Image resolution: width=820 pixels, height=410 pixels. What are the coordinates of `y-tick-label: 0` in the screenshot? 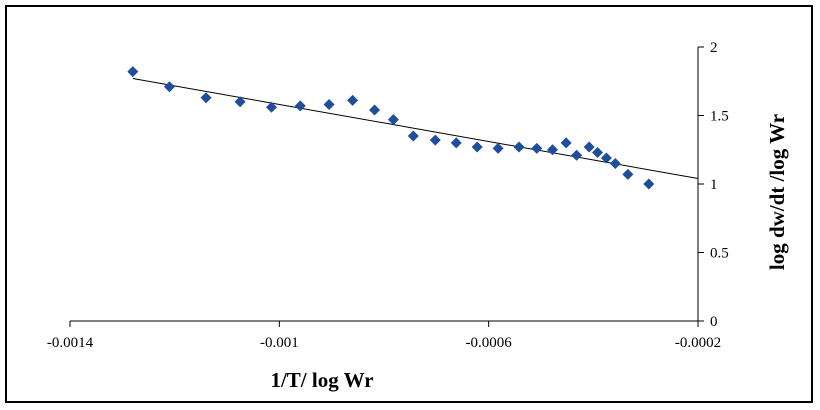 It's located at (714, 322).